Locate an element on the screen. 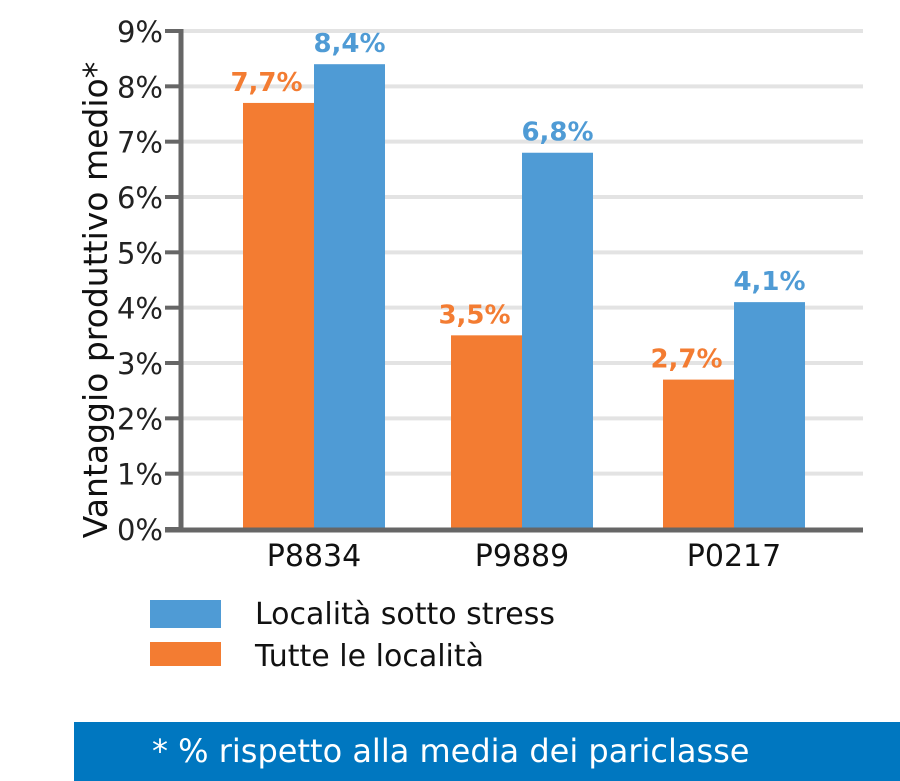 The image size is (900, 781). data-label: 2,7% is located at coordinates (686, 360).